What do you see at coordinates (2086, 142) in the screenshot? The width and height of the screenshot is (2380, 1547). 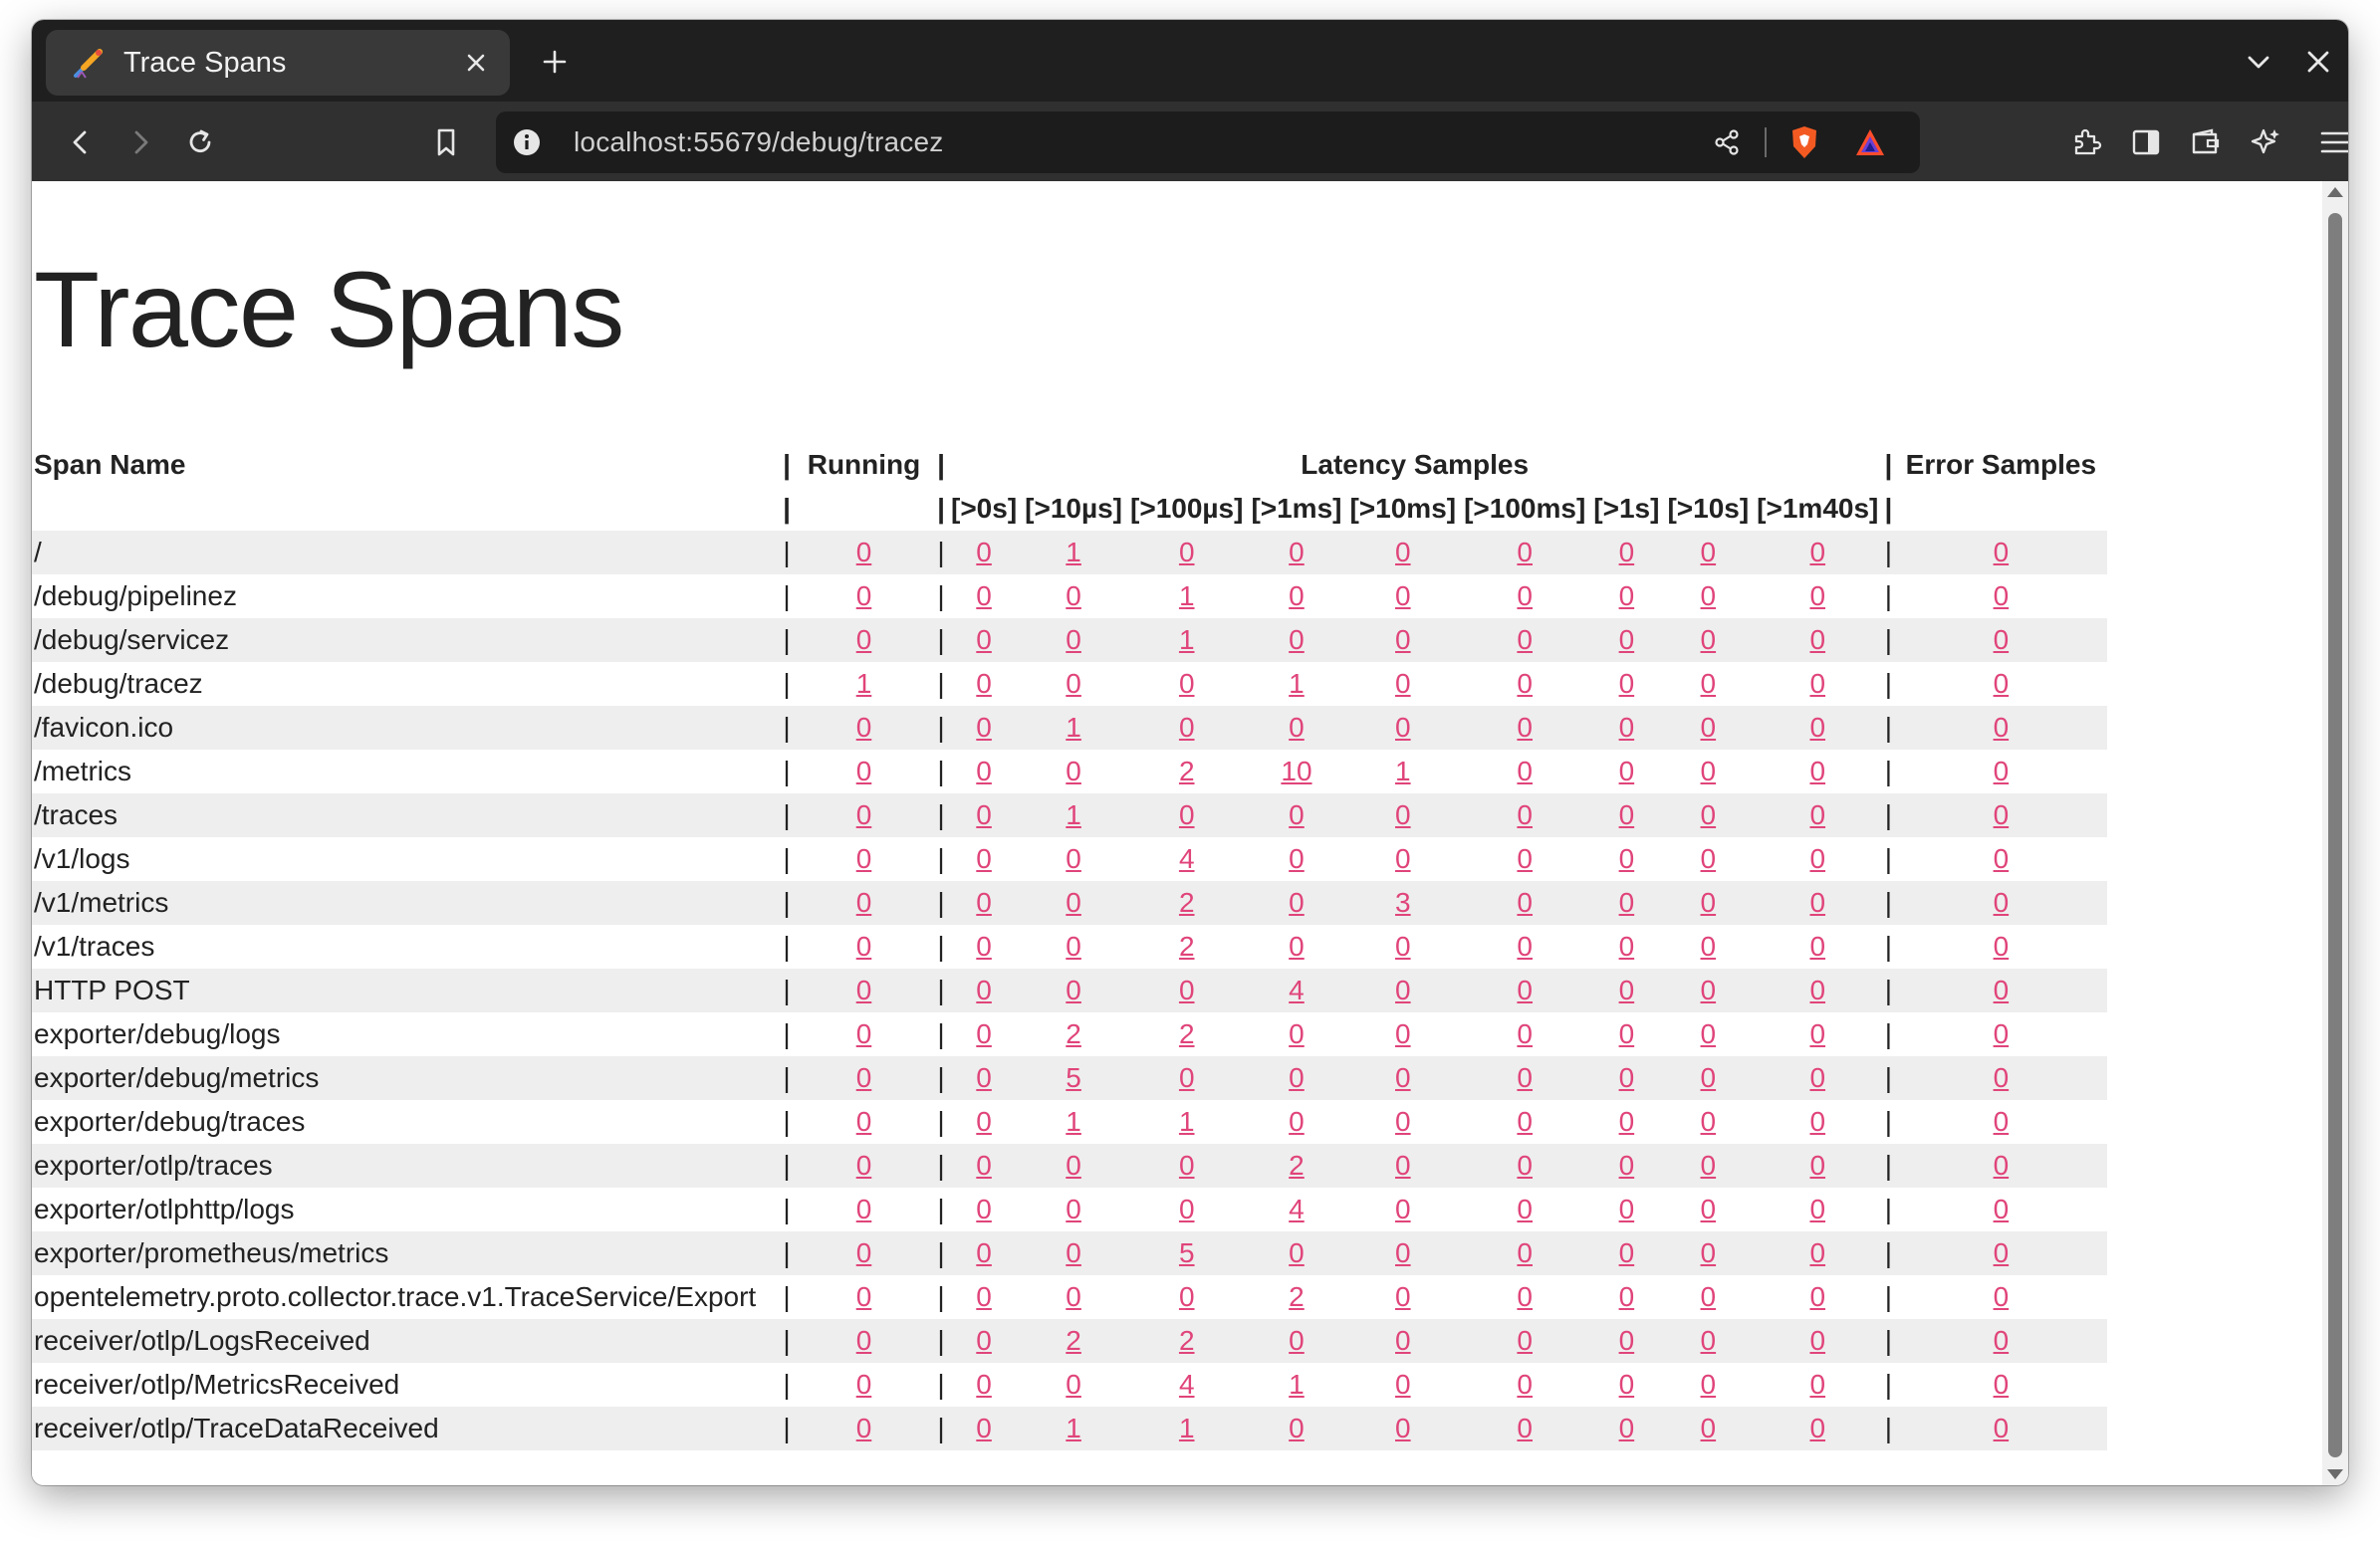 I see `extensions-puzzle-icon` at bounding box center [2086, 142].